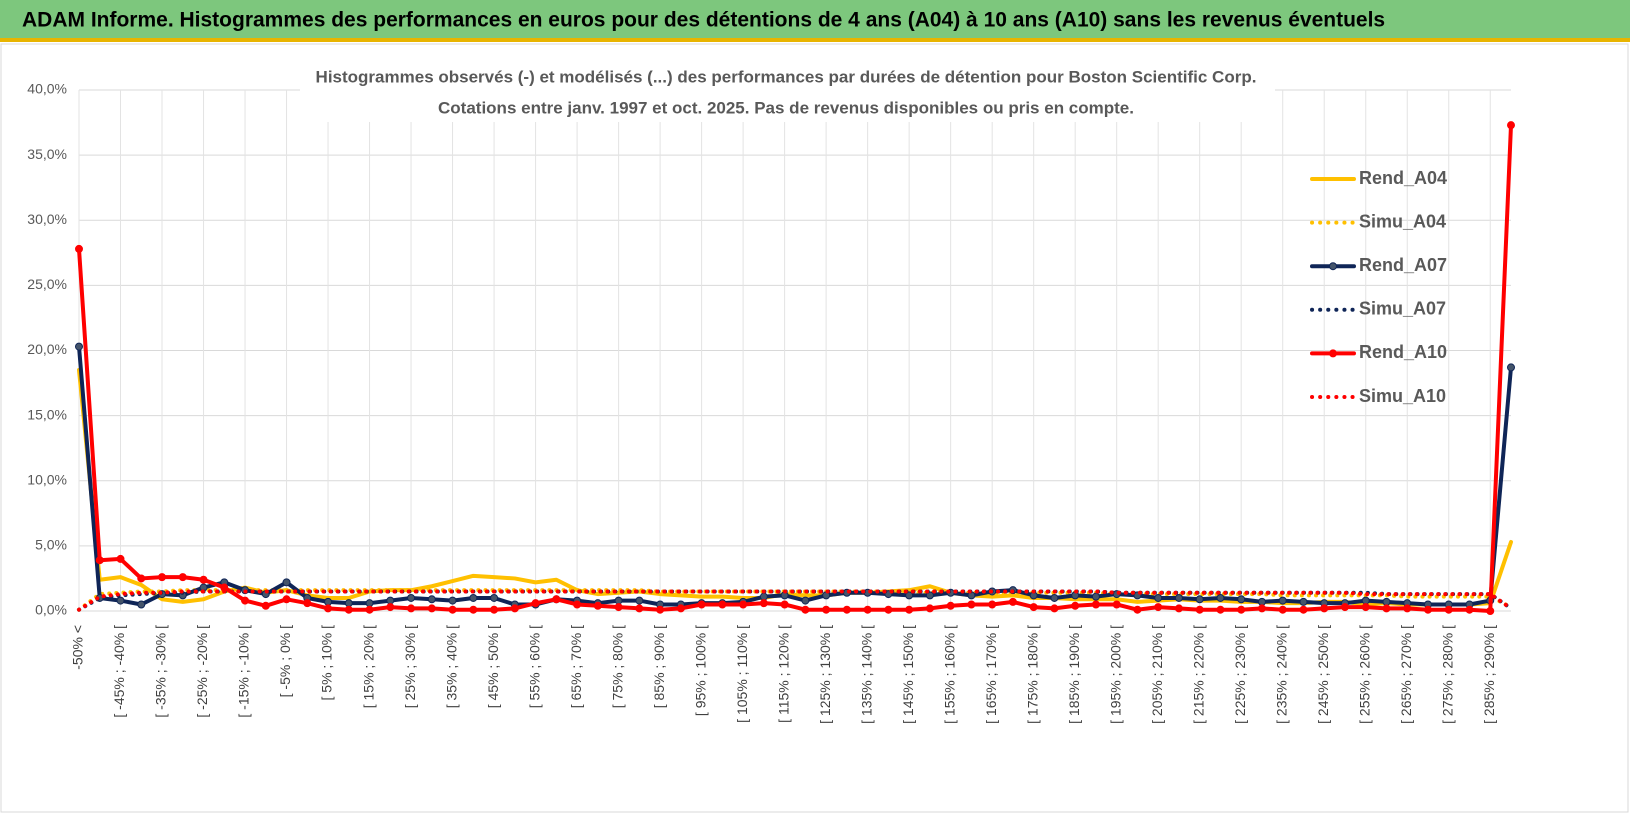  What do you see at coordinates (742, 674) in the screenshot?
I see `x-tick-label: [ 105% ; 110% [` at bounding box center [742, 674].